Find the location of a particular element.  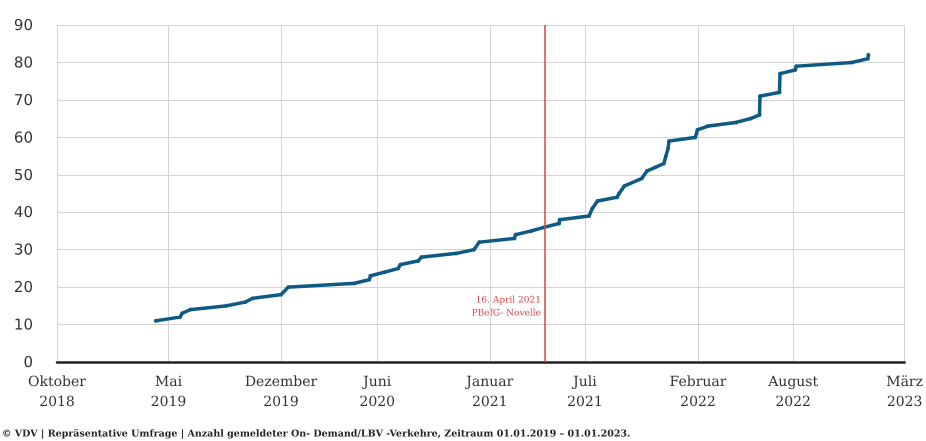

y-tick-label: 80 is located at coordinates (23, 62).